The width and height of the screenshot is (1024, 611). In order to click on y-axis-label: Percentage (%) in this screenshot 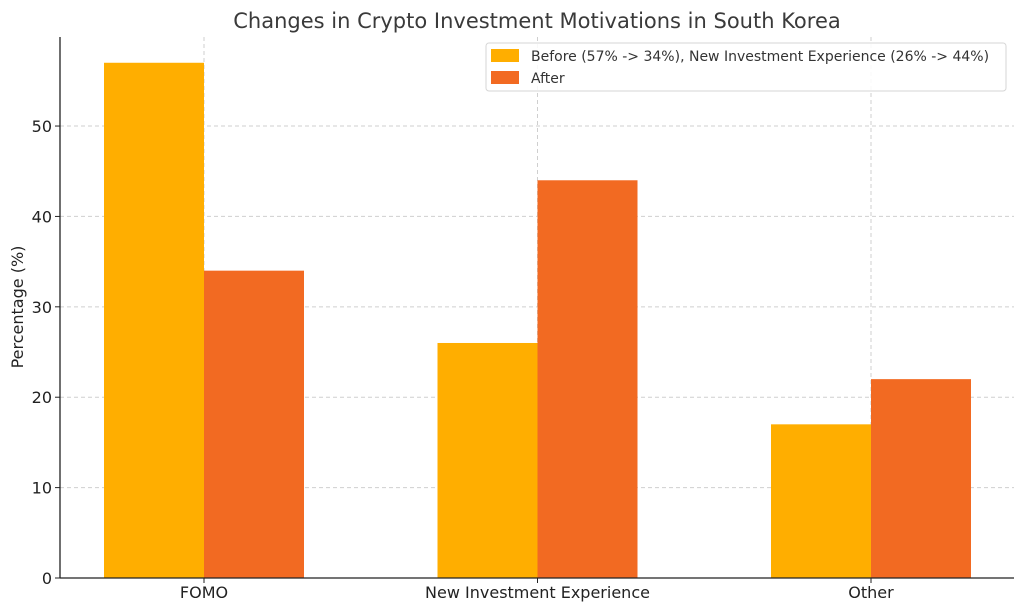, I will do `click(17, 307)`.